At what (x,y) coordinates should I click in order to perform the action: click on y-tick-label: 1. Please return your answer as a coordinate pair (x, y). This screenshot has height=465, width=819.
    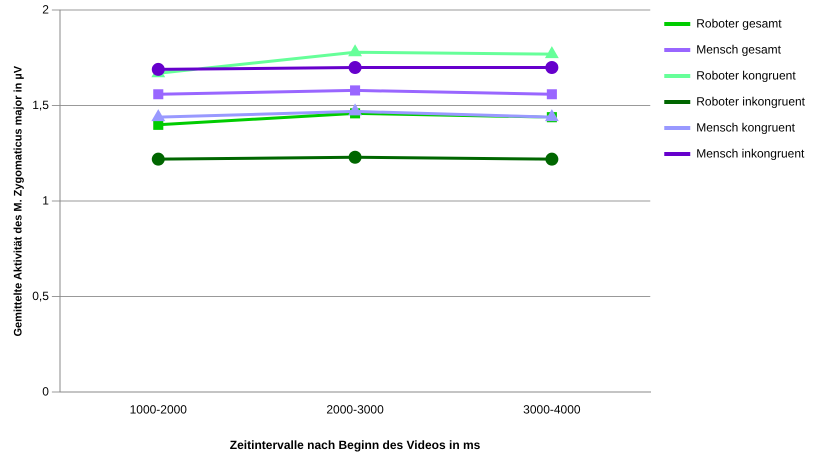
    Looking at the image, I should click on (46, 201).